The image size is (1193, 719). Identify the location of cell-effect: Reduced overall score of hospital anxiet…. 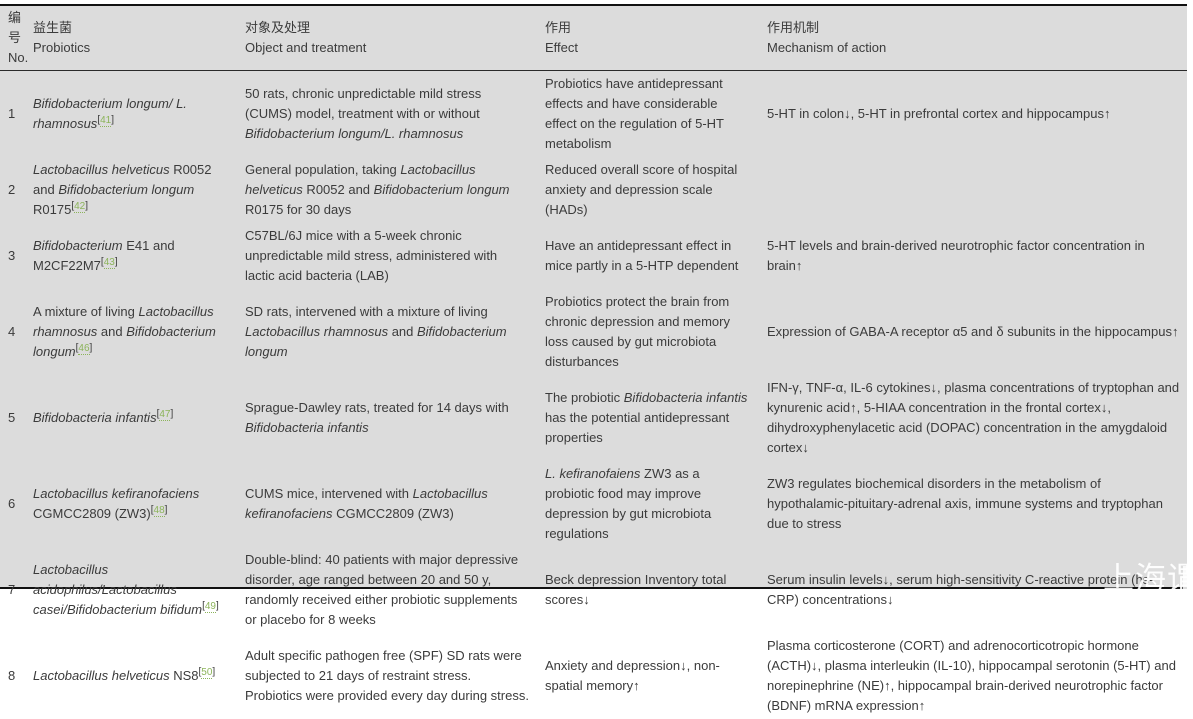
(656, 190).